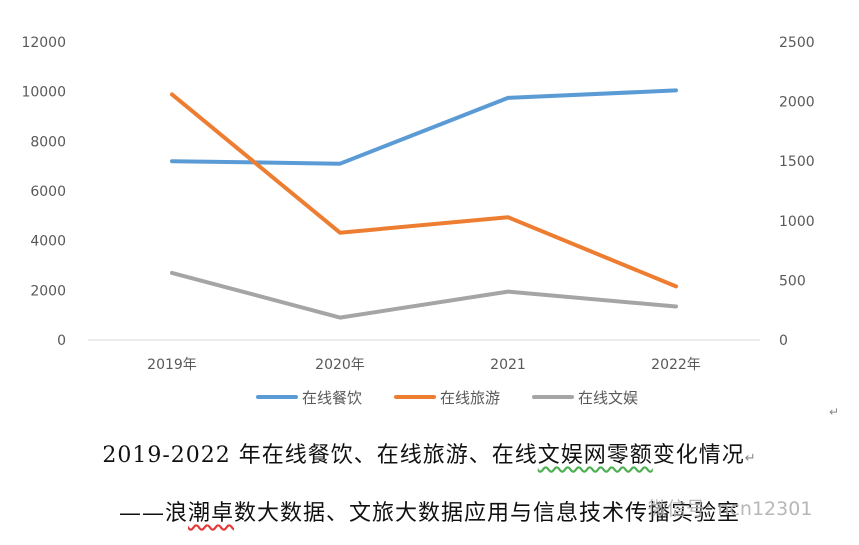 The image size is (859, 545). I want to click on caption-2a: ——浪, so click(153, 513).